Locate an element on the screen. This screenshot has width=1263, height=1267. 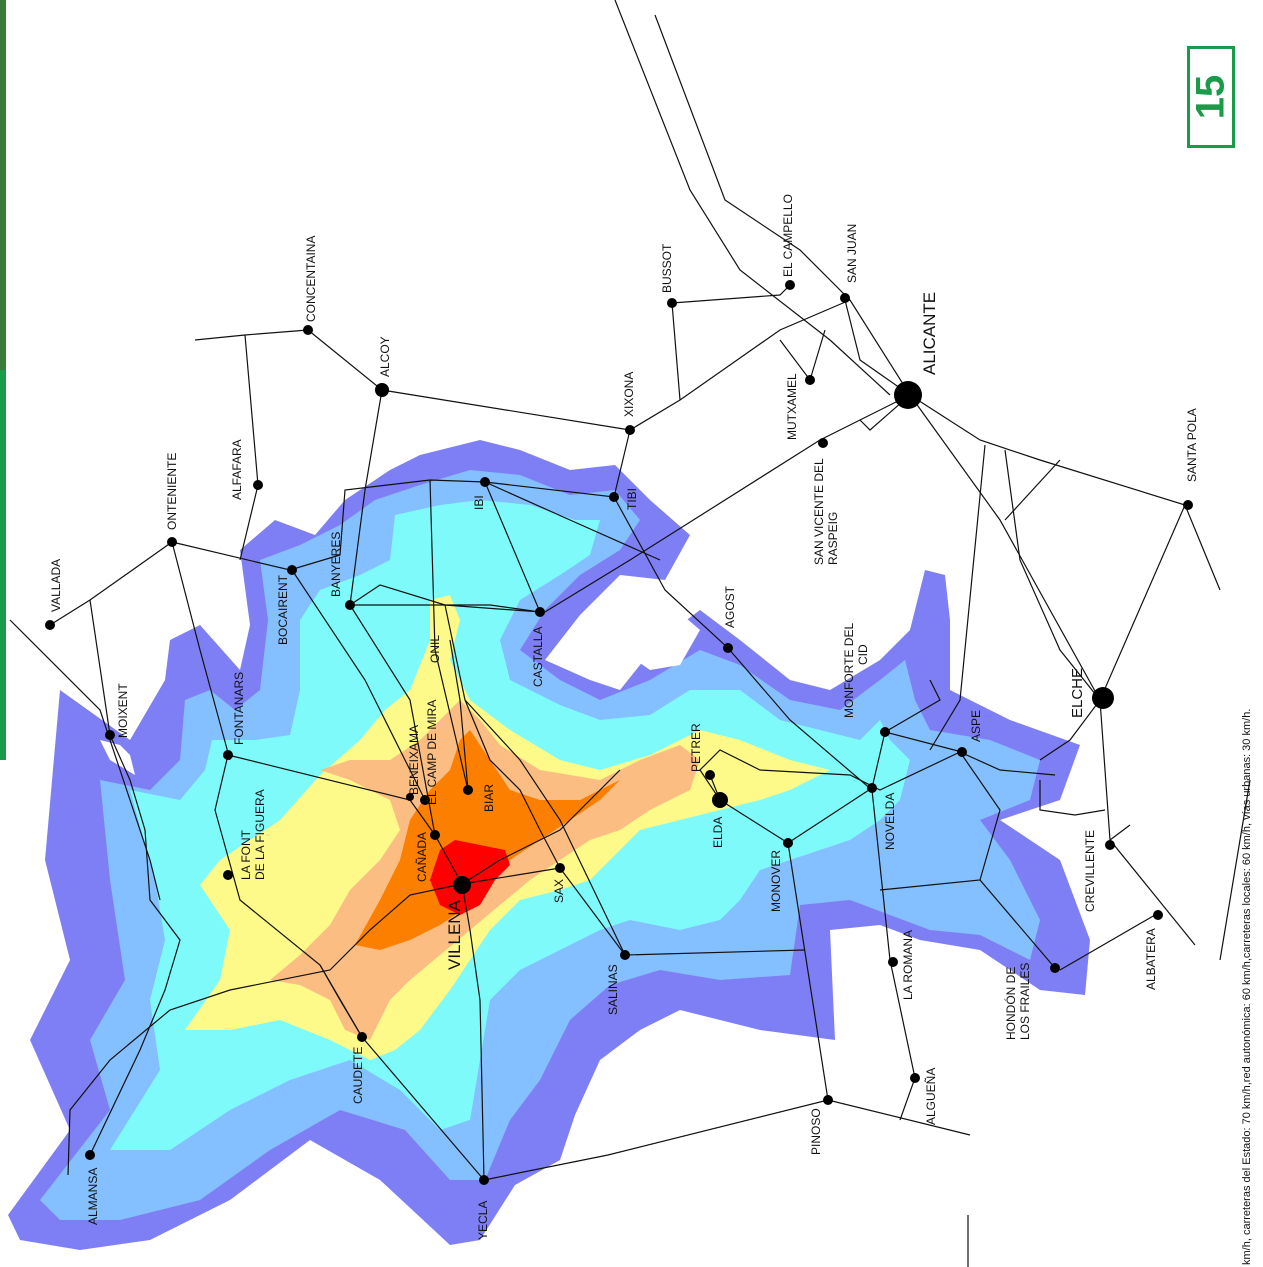
label-crevillente: CREVILLENTE is located at coordinates (1090, 871).